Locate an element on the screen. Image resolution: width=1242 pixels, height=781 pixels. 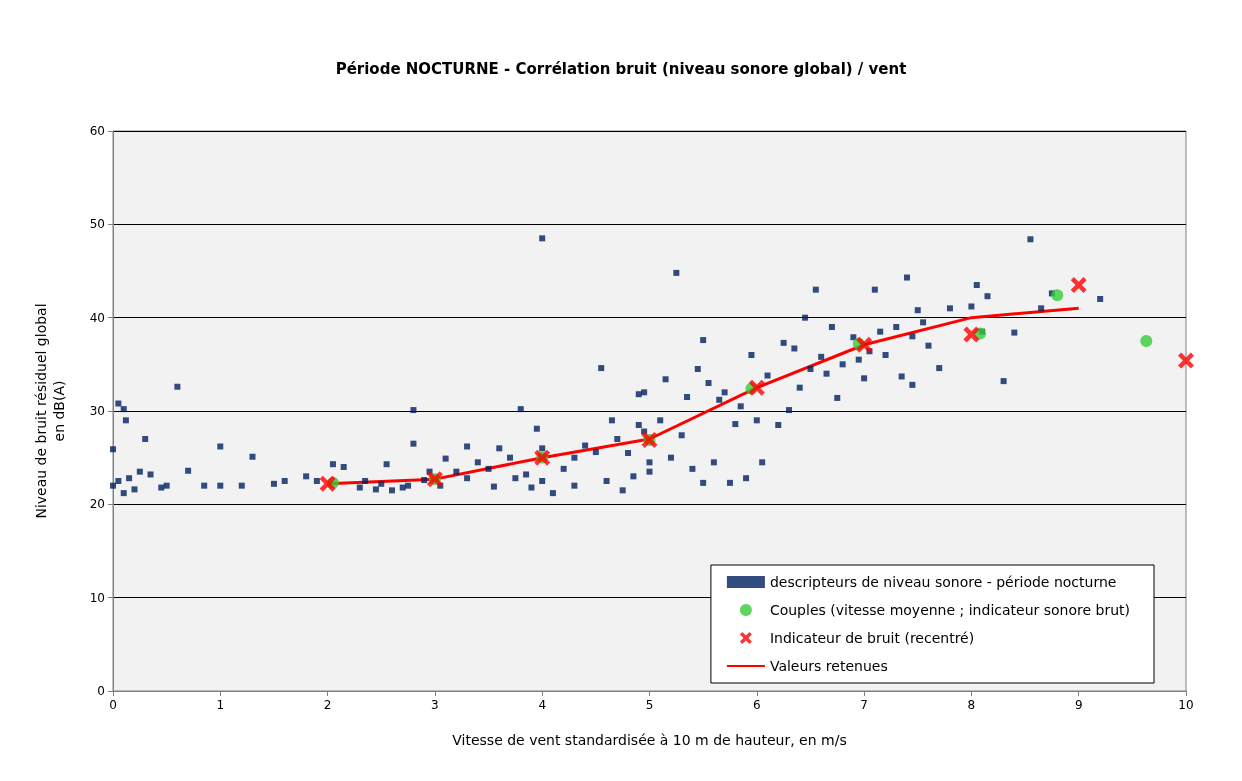
legend-label: Indicateur de bruit (recentré) is located at coordinates (872, 638).